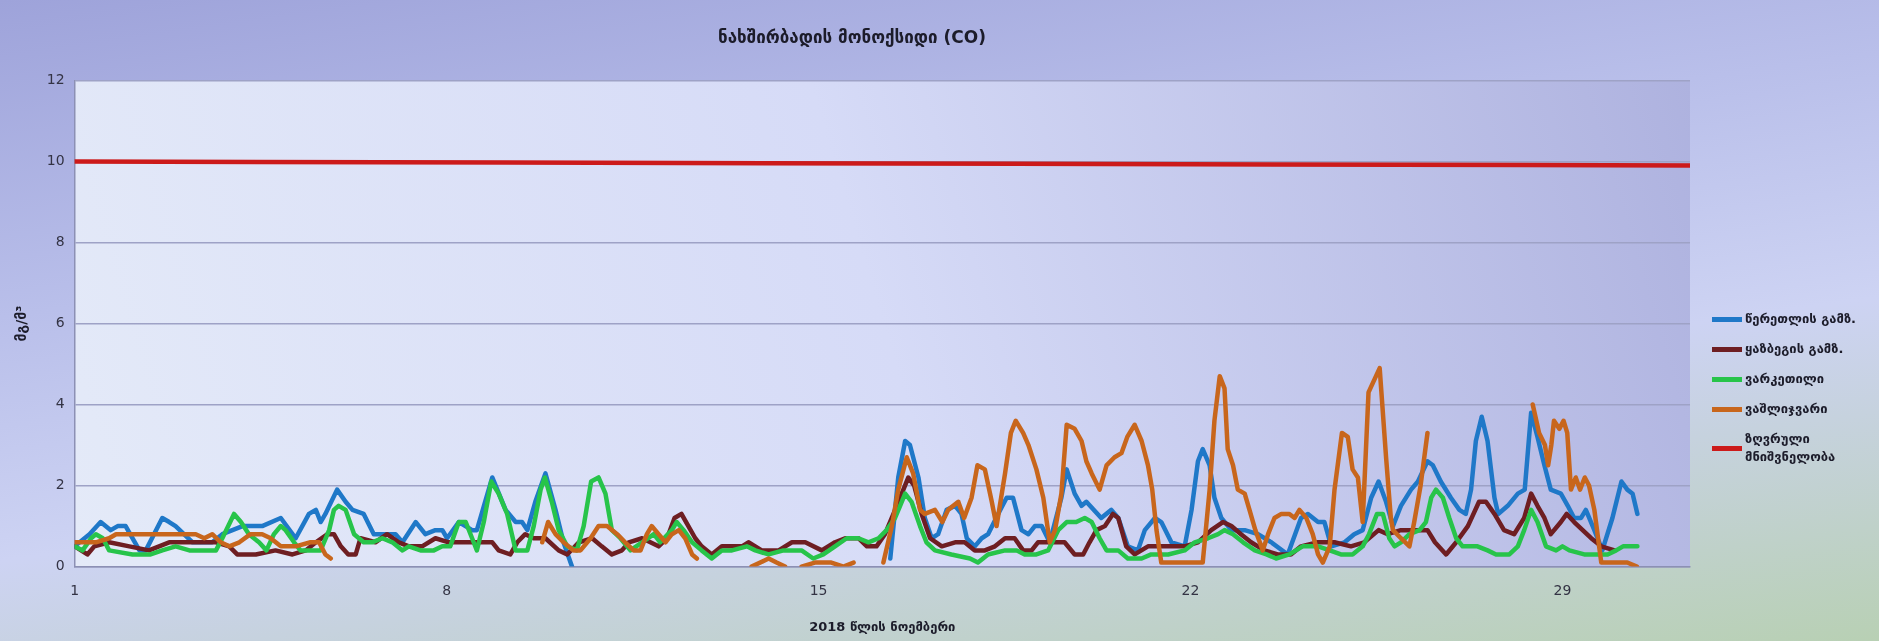  What do you see at coordinates (1787, 409) in the screenshot?
I see `legend-label: ვაშლიჯვარი` at bounding box center [1787, 409].